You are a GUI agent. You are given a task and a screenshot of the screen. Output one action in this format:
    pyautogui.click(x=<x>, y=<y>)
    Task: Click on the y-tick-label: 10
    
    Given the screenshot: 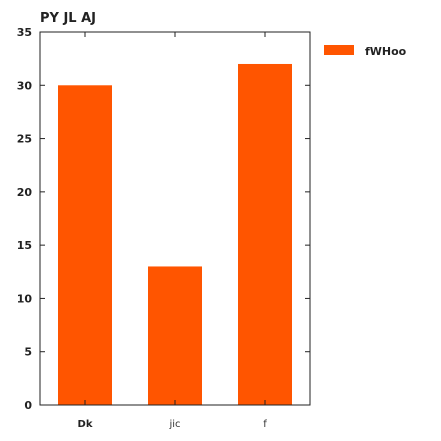 What is the action you would take?
    pyautogui.click(x=25, y=298)
    